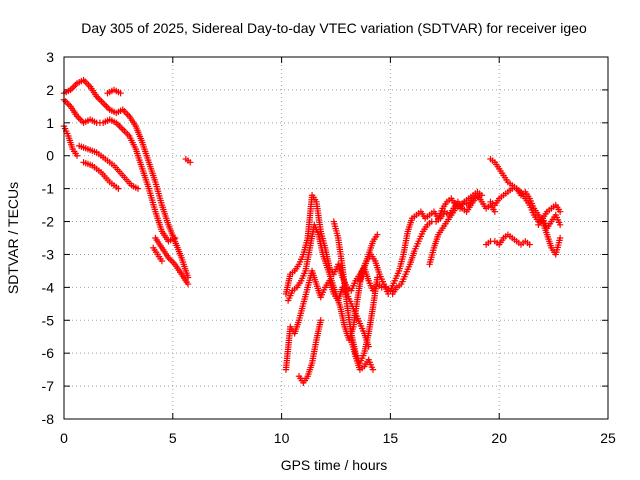 The width and height of the screenshot is (640, 480). I want to click on series-track-m, so click(309, 351).